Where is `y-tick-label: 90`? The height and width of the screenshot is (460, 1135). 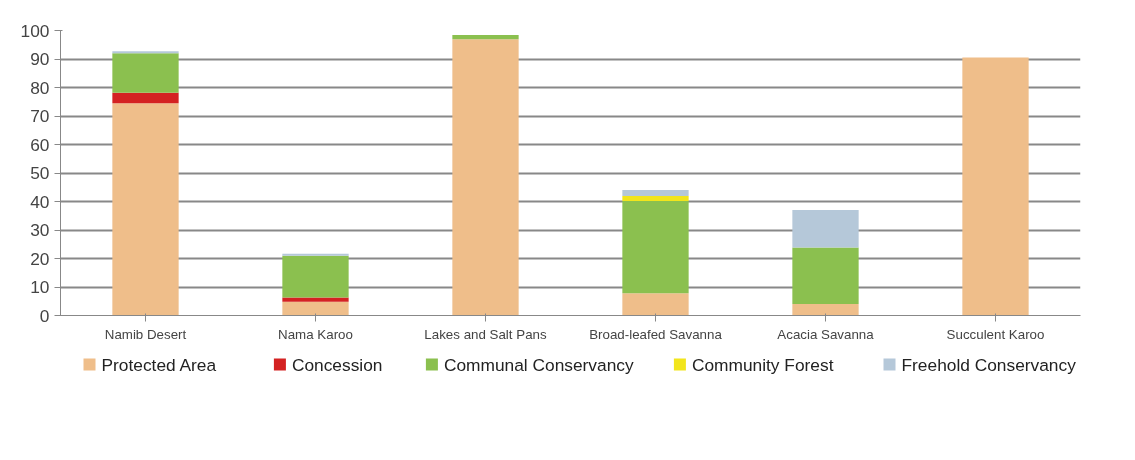 y-tick-label: 90 is located at coordinates (40, 59).